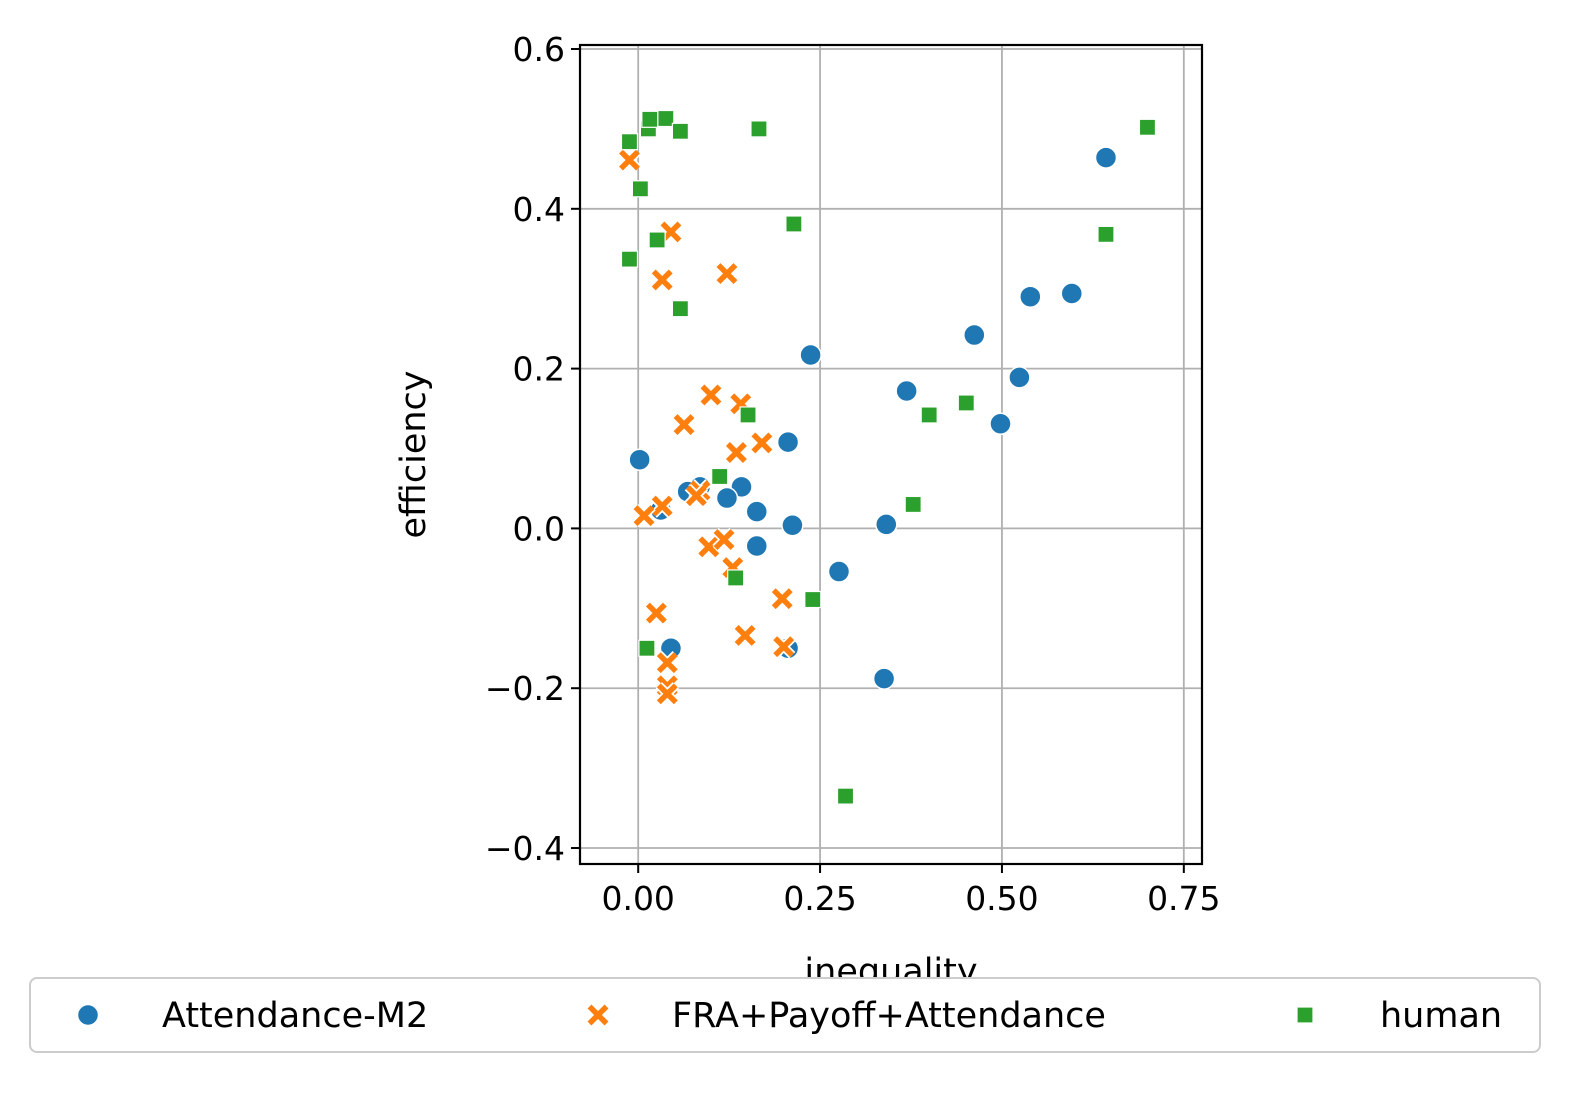  I want to click on y-axis-label: efficiency, so click(414, 454).